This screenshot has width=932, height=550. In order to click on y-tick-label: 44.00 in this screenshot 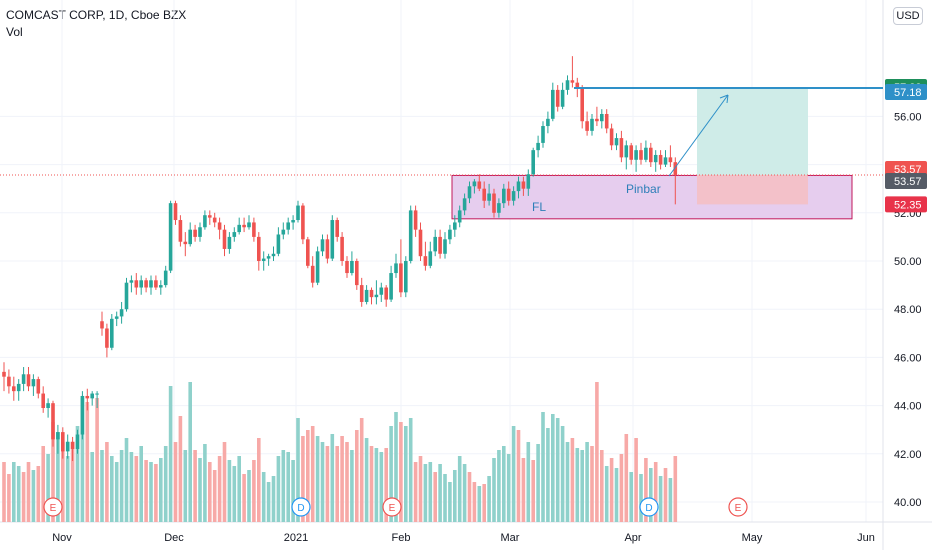, I will do `click(908, 407)`.